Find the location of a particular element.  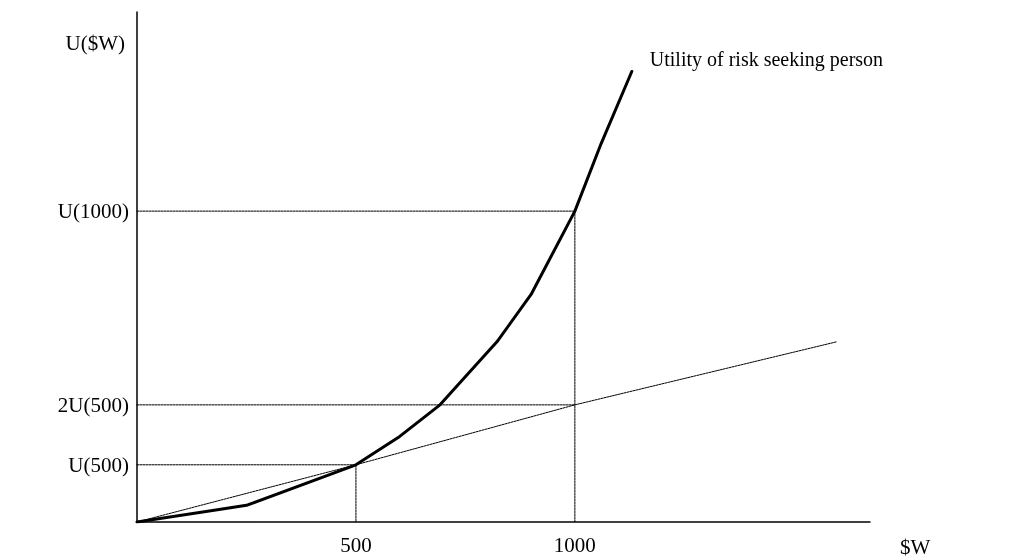

y-axis-title: U($W) is located at coordinates (95, 42).